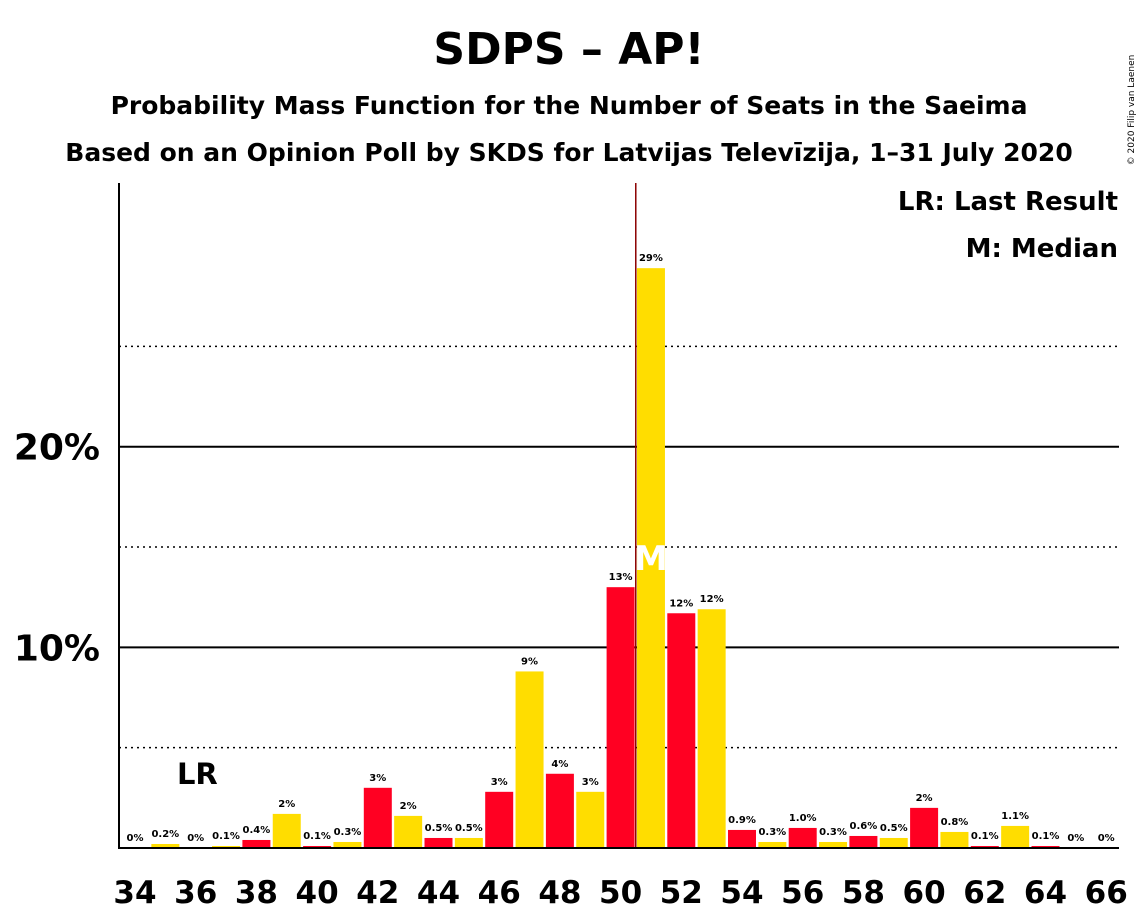 Image resolution: width=1139 pixels, height=924 pixels. I want to click on data-label: 0.8%, so click(955, 822).